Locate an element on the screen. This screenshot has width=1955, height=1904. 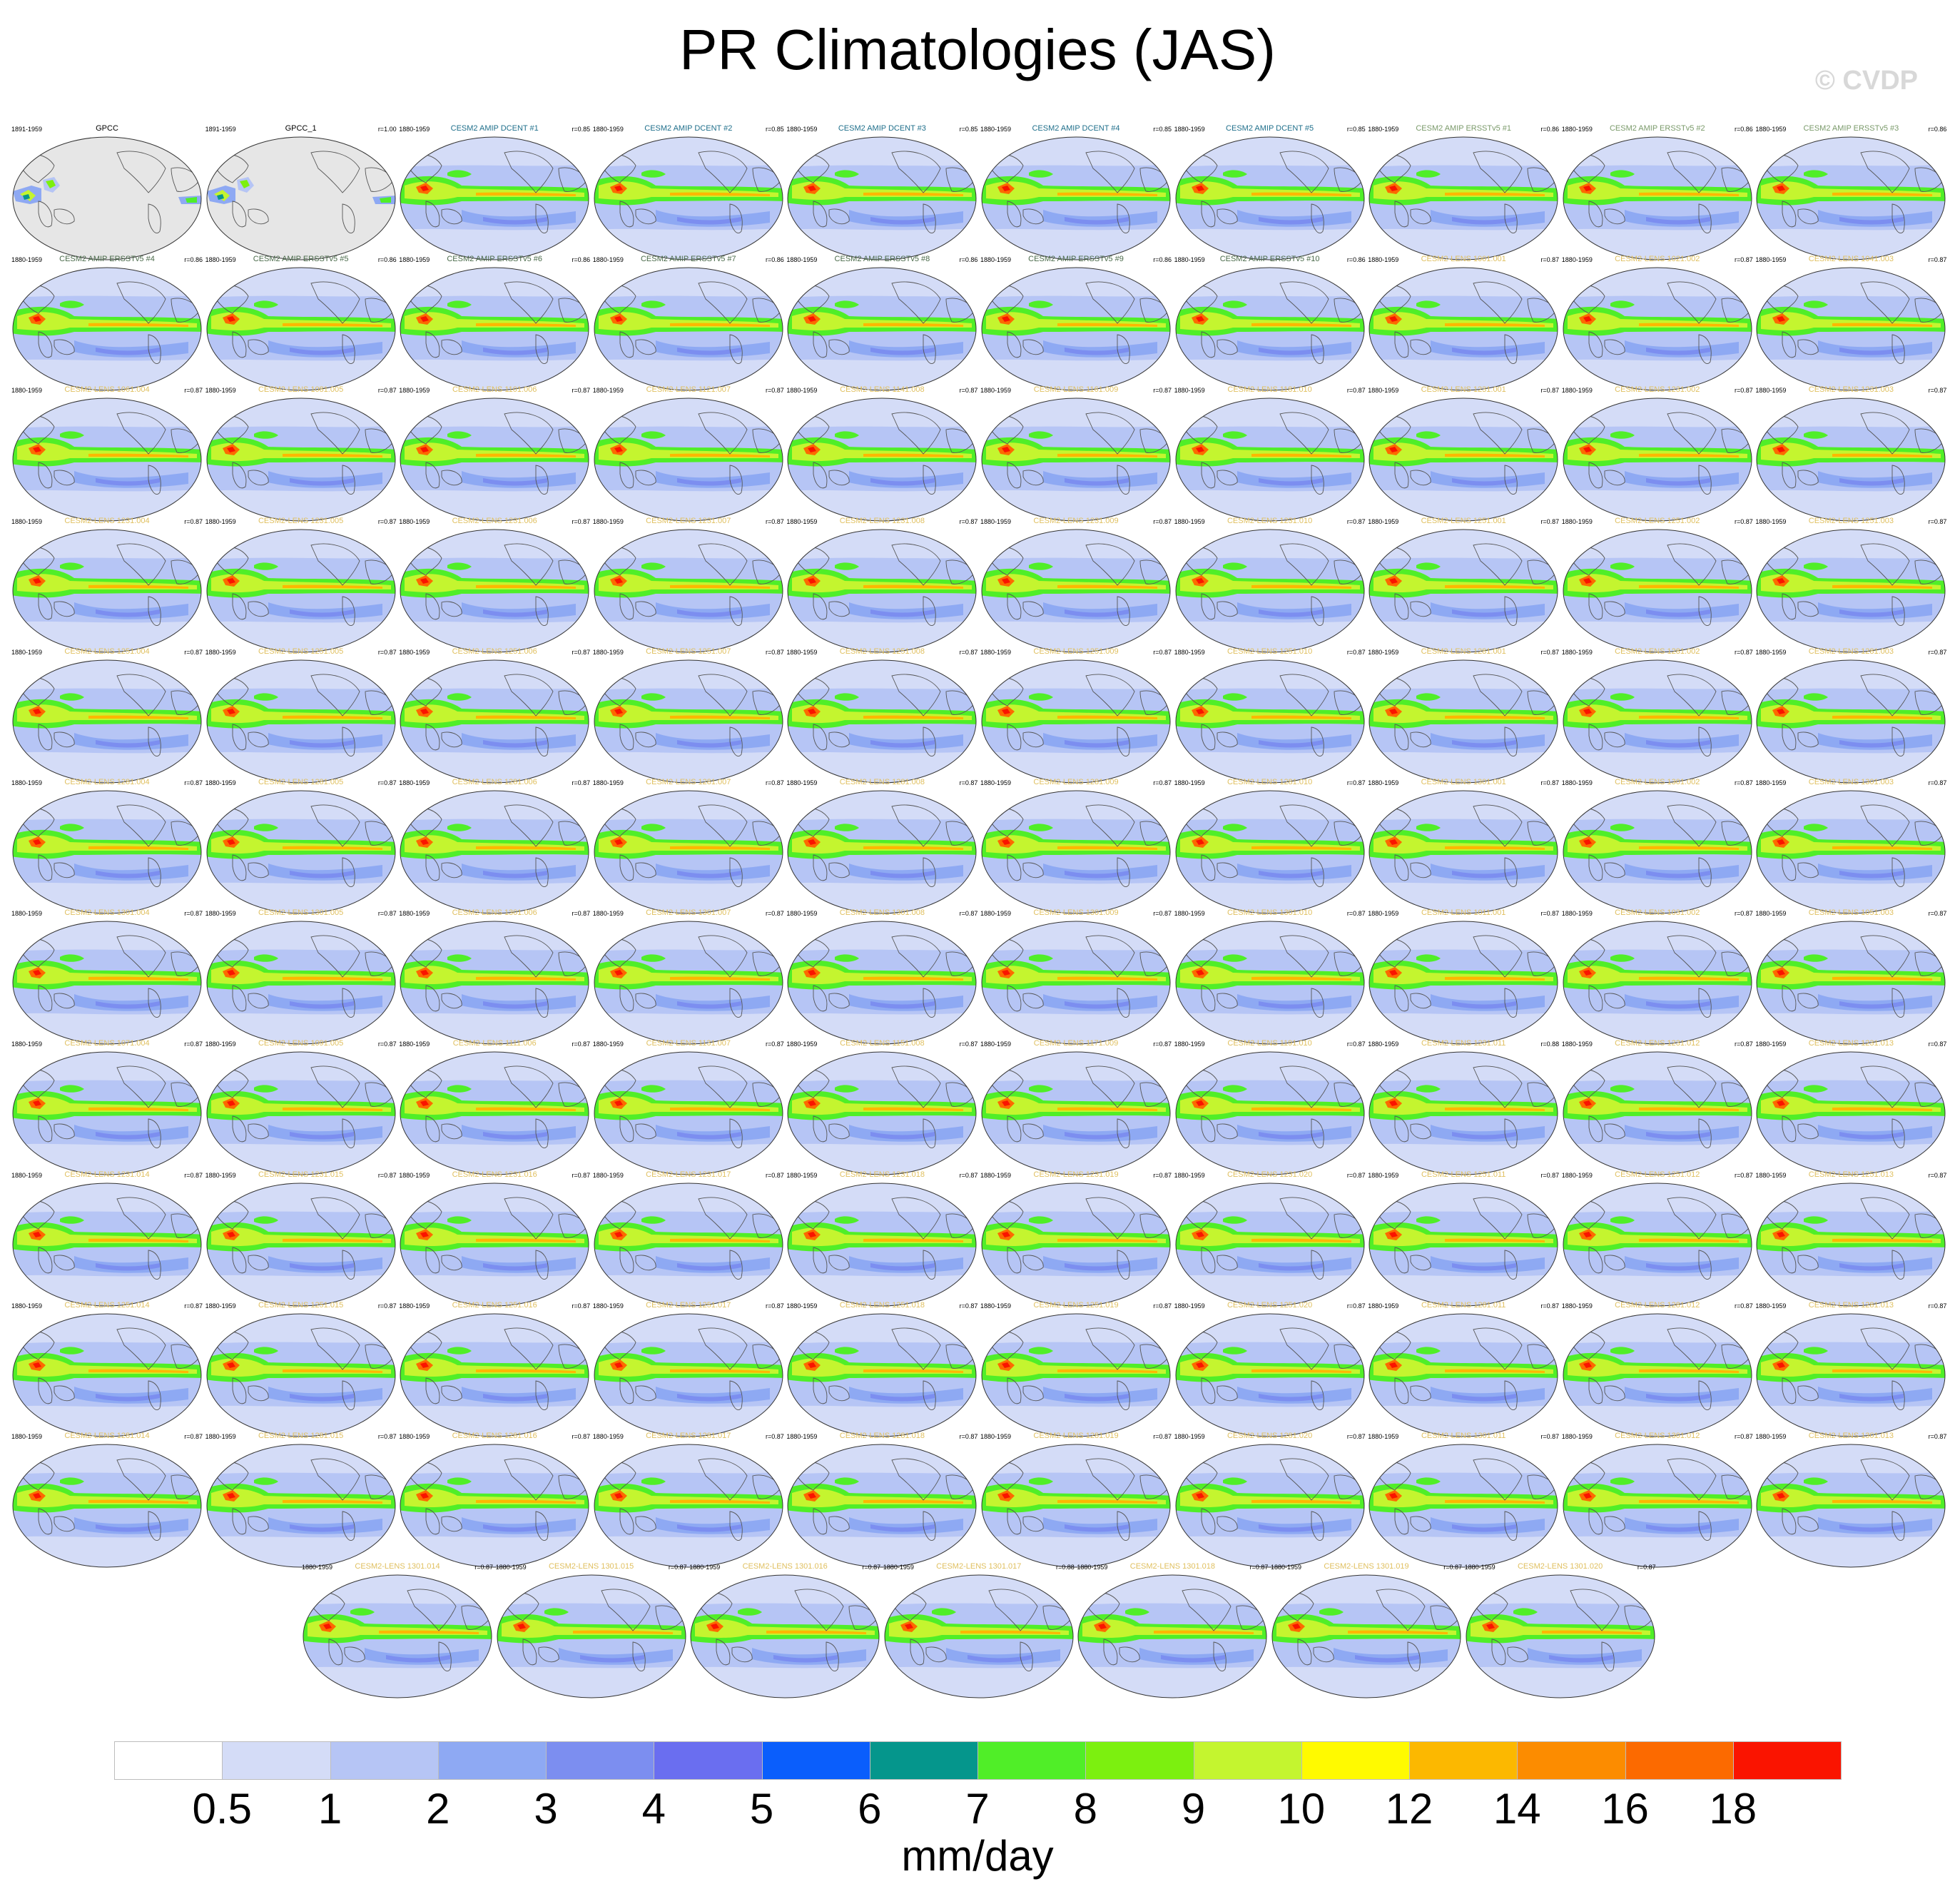
map-panel: 1880-1959 CESM2-LENS 1251.015 r=0.87 is located at coordinates (301, 1369).